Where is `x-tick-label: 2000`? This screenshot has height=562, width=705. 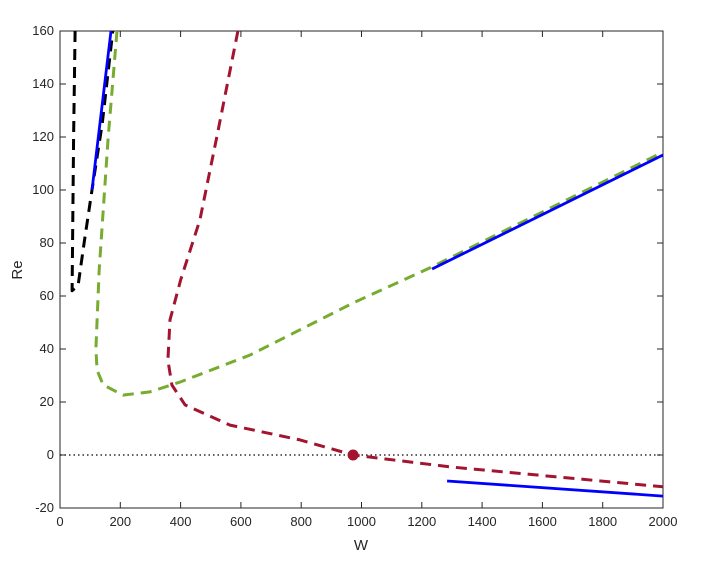 x-tick-label: 2000 is located at coordinates (663, 521).